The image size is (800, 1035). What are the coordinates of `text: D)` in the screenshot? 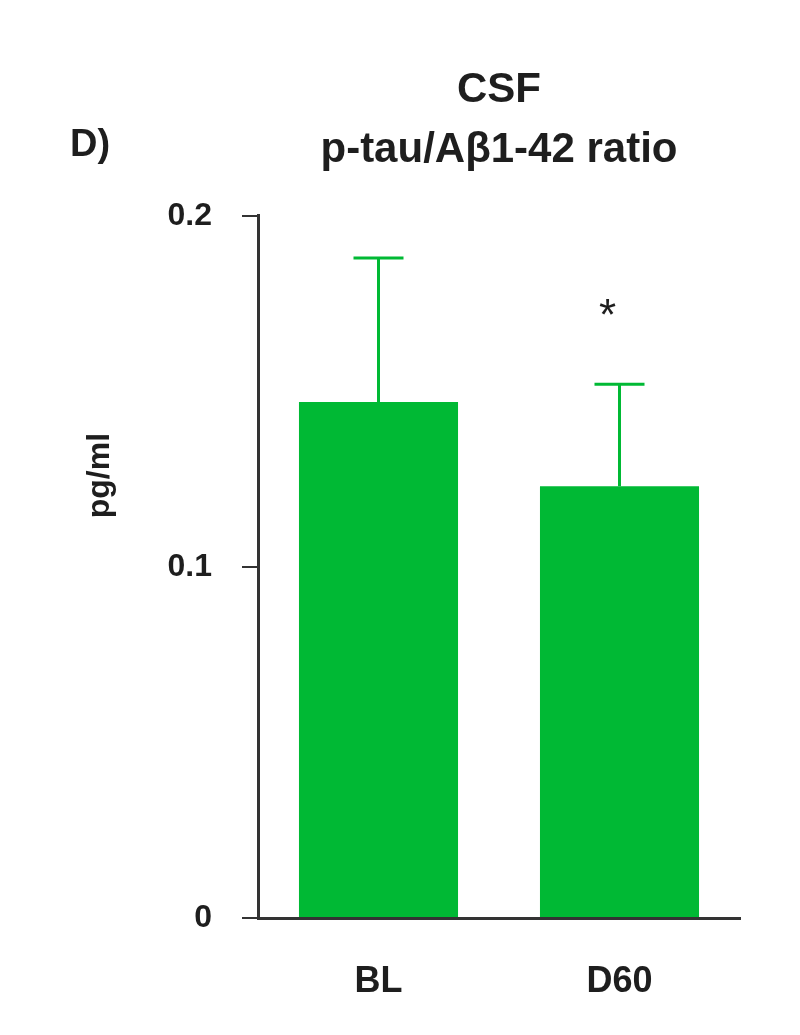 It's located at (90, 143).